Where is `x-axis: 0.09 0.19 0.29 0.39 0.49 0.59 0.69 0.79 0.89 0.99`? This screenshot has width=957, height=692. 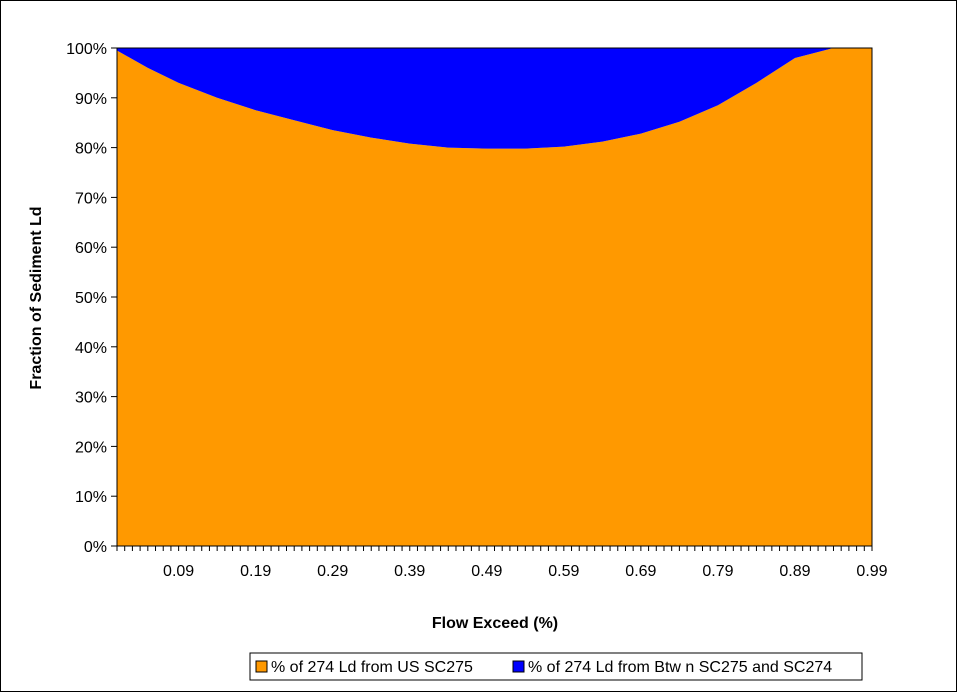 x-axis: 0.09 0.19 0.29 0.39 0.49 0.59 0.69 0.79 0.89 0.99 is located at coordinates (502, 563).